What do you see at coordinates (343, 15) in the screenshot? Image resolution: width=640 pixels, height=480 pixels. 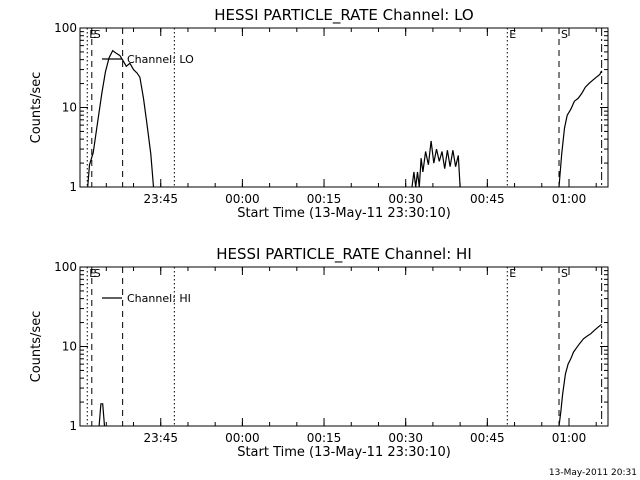 I see `chart-title: HESSI PARTICLE_RATE Channel: LO` at bounding box center [343, 15].